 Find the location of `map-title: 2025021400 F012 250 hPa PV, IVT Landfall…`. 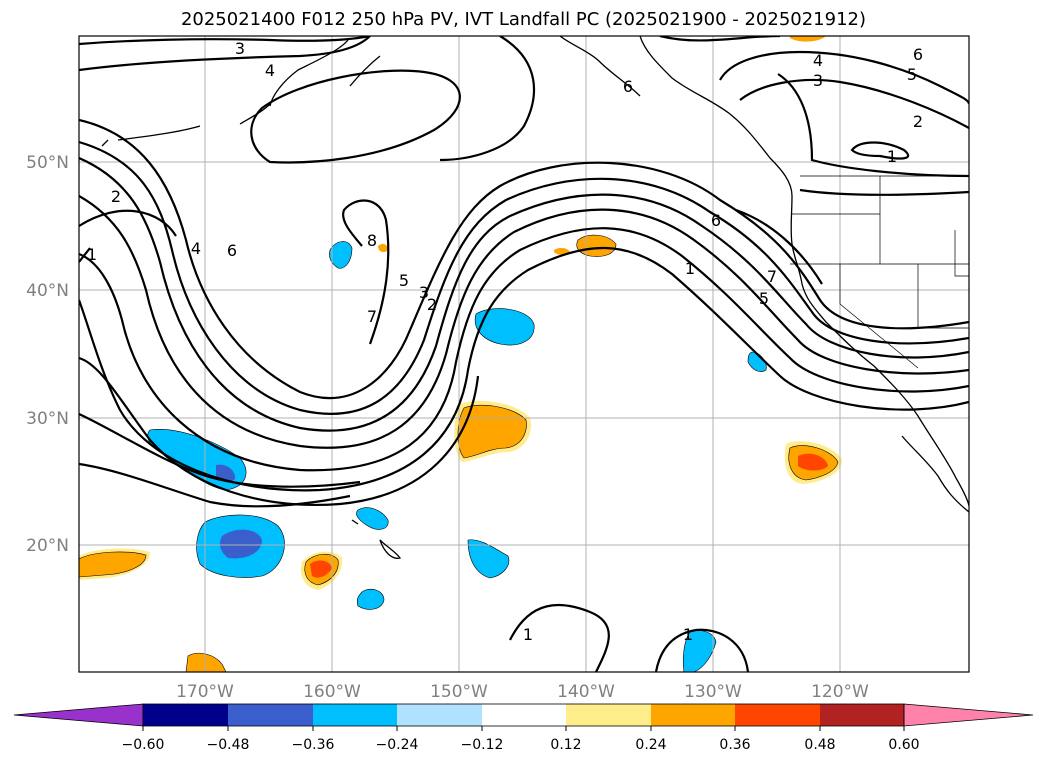

map-title: 2025021400 F012 250 hPa PV, IVT Landfall… is located at coordinates (523, 19).